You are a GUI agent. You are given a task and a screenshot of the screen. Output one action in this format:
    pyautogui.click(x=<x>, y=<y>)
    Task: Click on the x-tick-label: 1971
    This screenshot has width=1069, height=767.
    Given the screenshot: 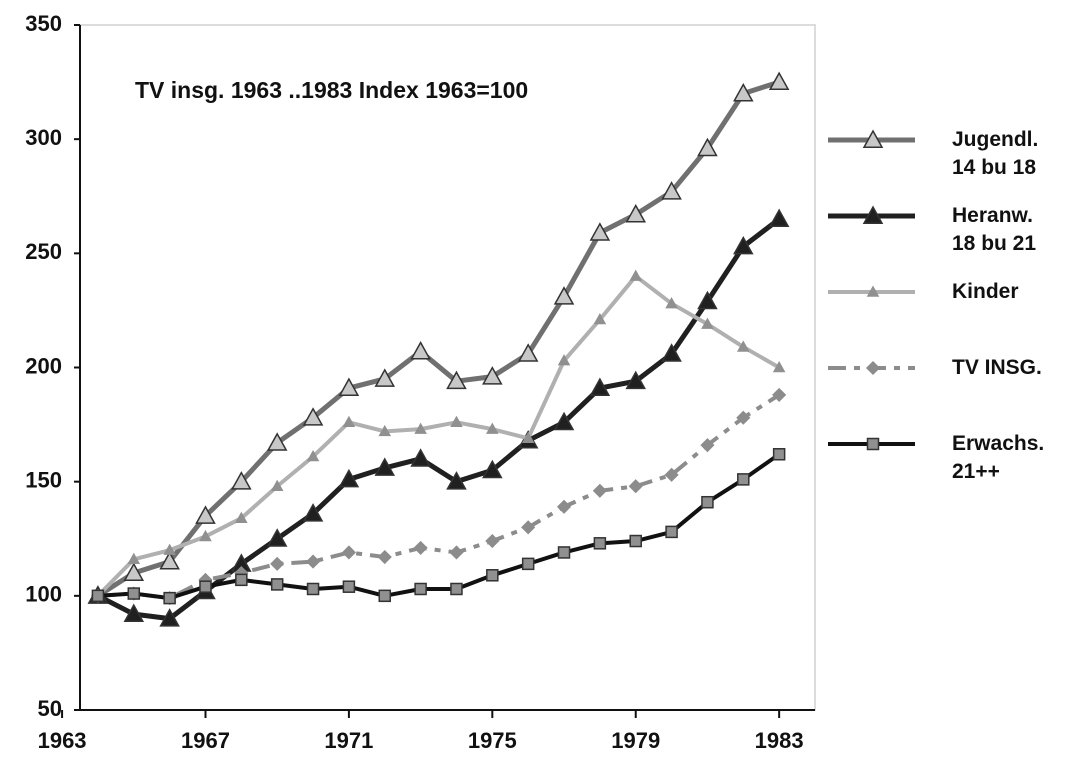 What is the action you would take?
    pyautogui.click(x=348, y=740)
    